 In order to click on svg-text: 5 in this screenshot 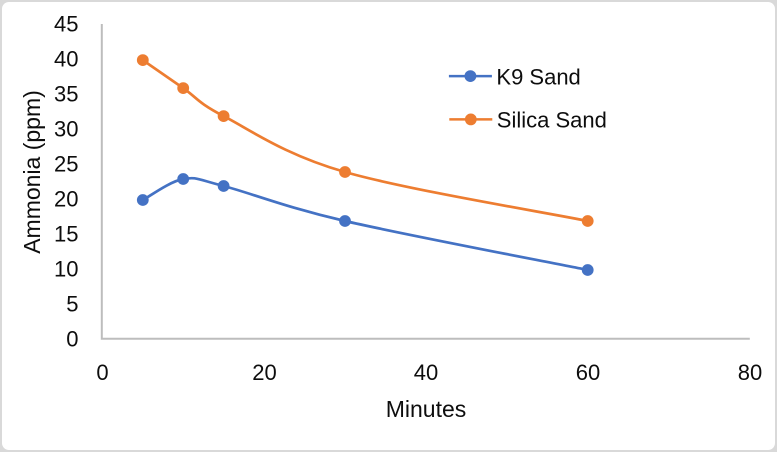, I will do `click(72, 303)`.